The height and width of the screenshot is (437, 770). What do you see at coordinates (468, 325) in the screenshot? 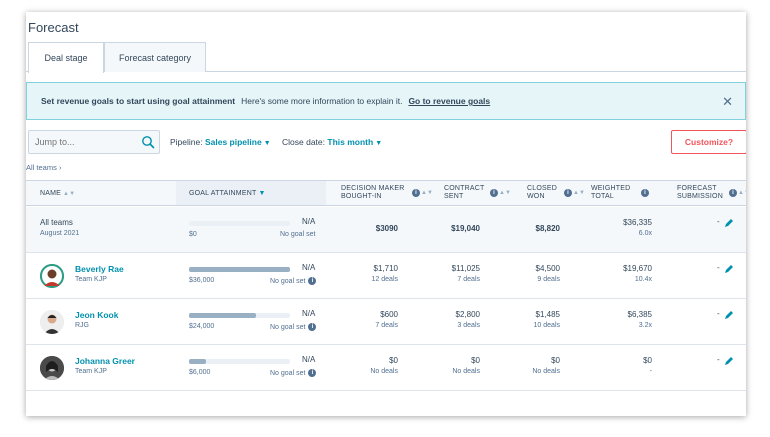
I see `contract-deals: 3 deals` at bounding box center [468, 325].